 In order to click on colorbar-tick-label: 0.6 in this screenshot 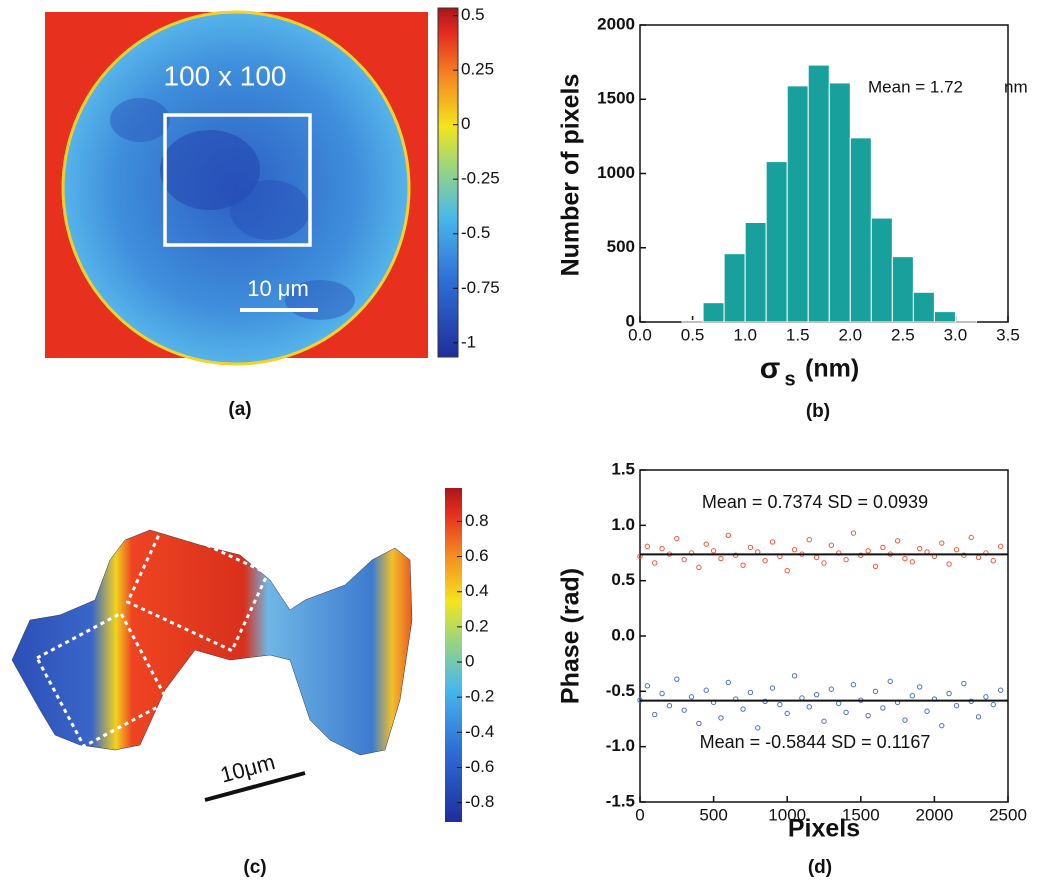, I will do `click(477, 555)`.